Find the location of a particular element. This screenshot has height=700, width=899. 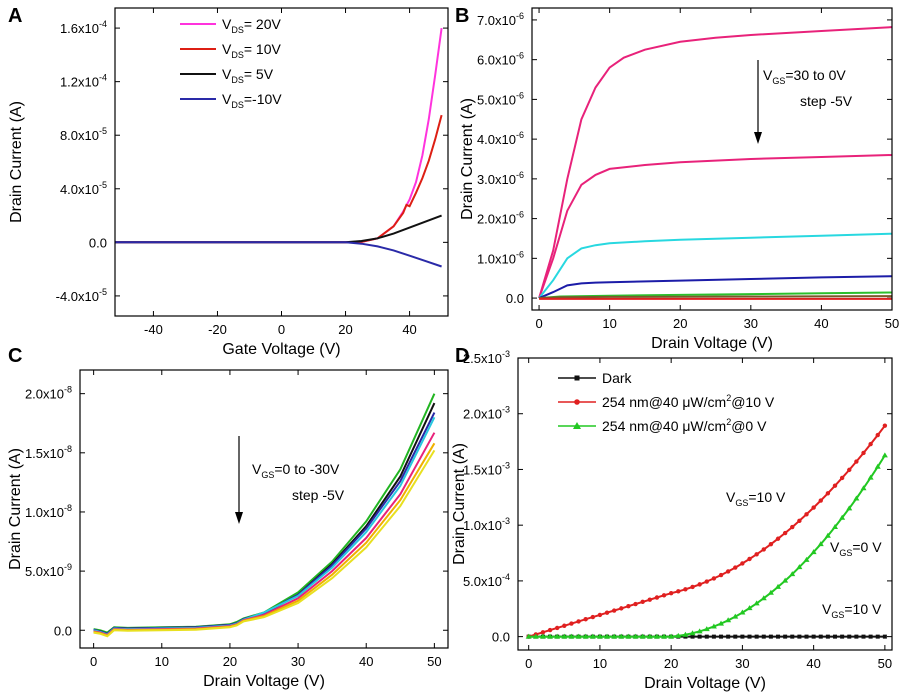

x-tick-label: -40 is located at coordinates (153, 329).